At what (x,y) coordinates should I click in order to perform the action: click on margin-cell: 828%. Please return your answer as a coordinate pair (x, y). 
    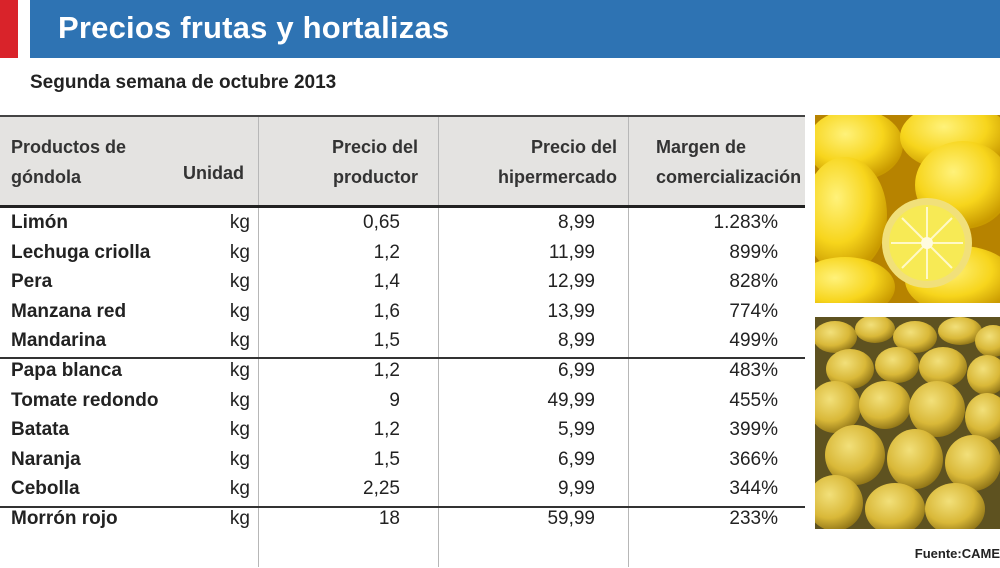
    Looking at the image, I should click on (753, 282).